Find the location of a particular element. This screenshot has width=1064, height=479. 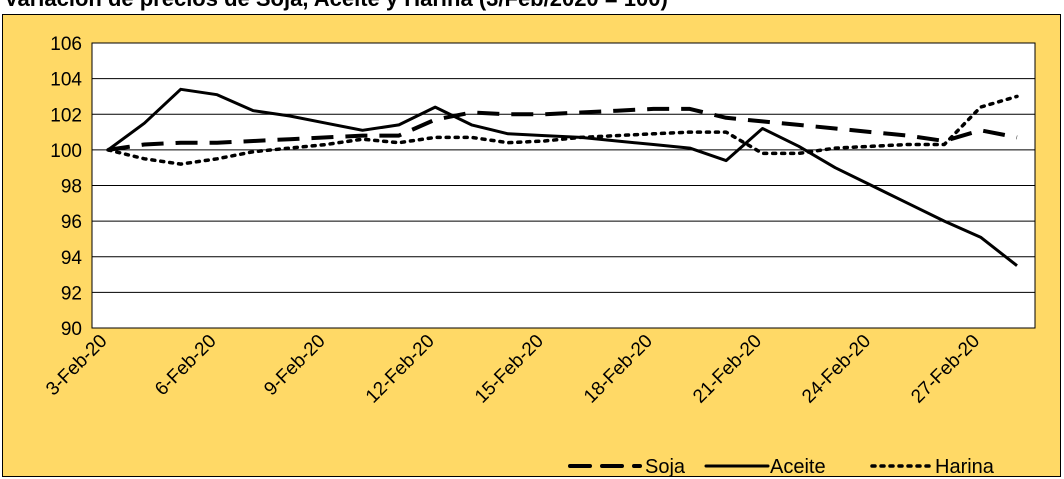

y-tick-label-90: 90 is located at coordinates (71, 329).